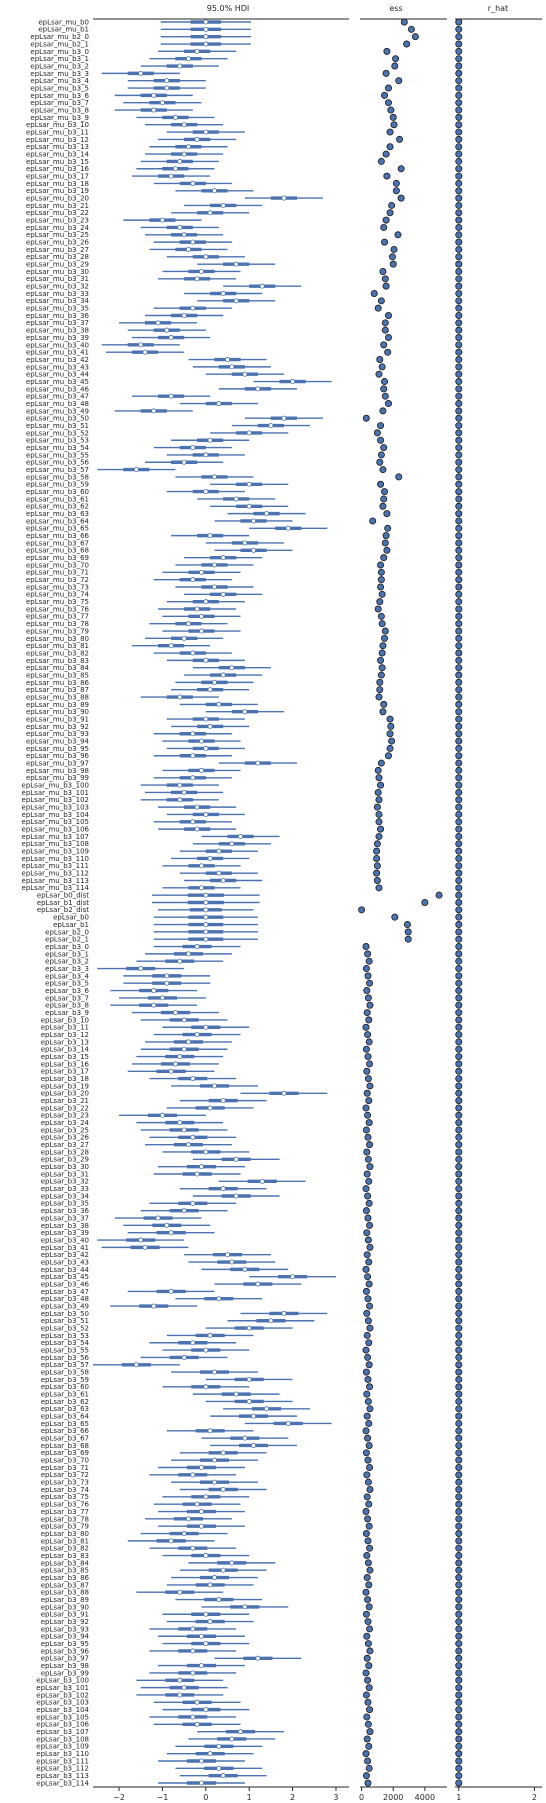  I want to click on param-label: epLsar_mu_b3_44, so click(58, 375).